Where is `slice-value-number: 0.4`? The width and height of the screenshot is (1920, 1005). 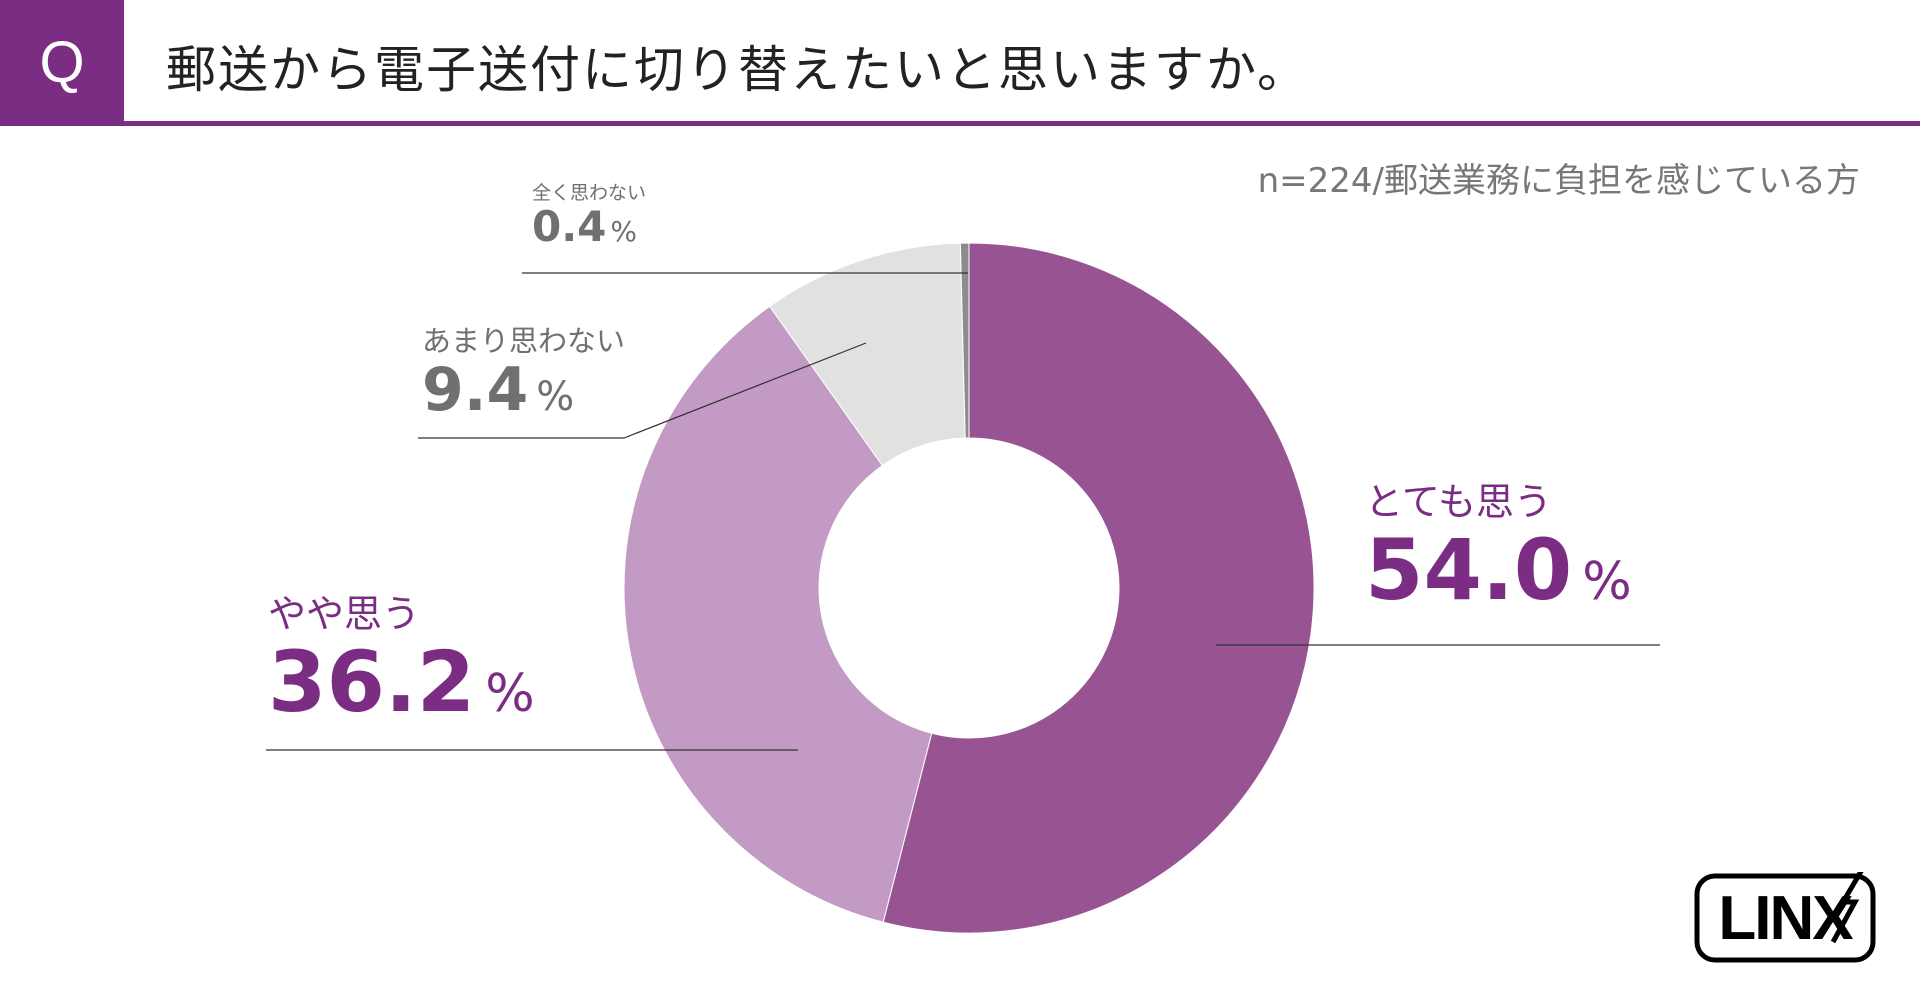 slice-value-number: 0.4 is located at coordinates (569, 226).